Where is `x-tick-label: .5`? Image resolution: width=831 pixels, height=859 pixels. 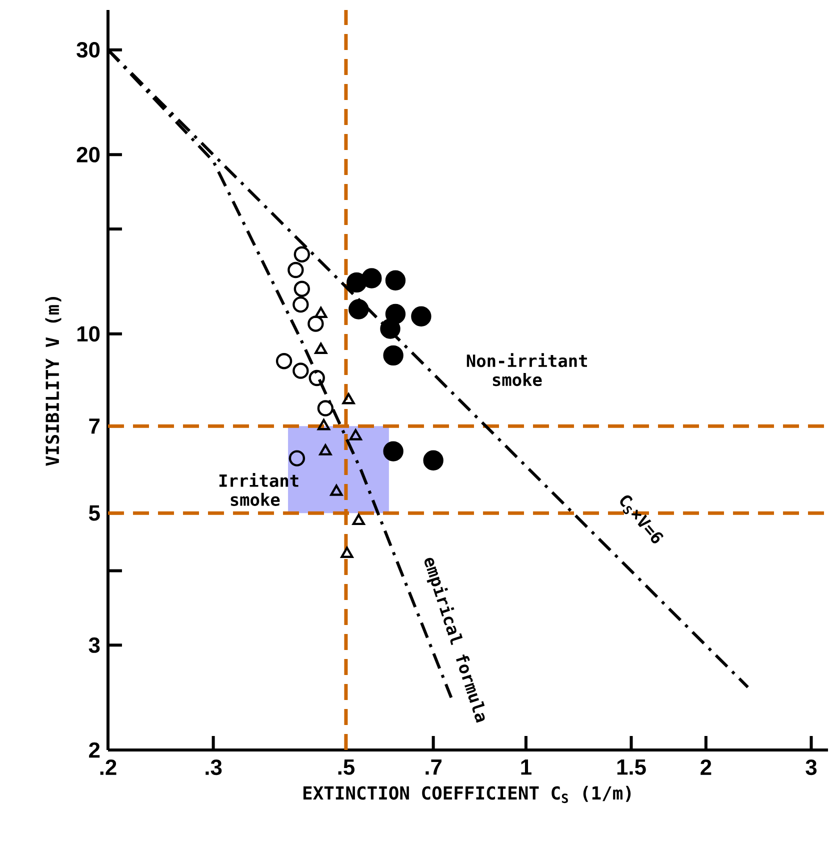
x-tick-label: .5 is located at coordinates (346, 767).